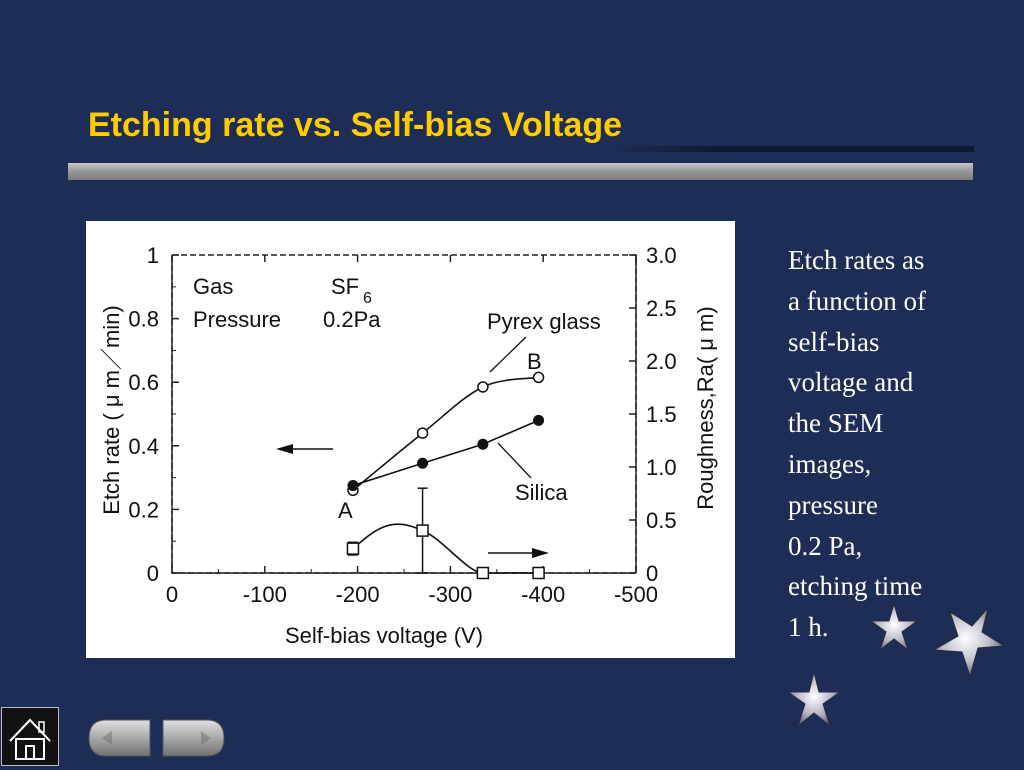 Image resolution: width=1024 pixels, height=770 pixels. Describe the element at coordinates (172, 594) in the screenshot. I see `x-tick-label: 0` at that location.